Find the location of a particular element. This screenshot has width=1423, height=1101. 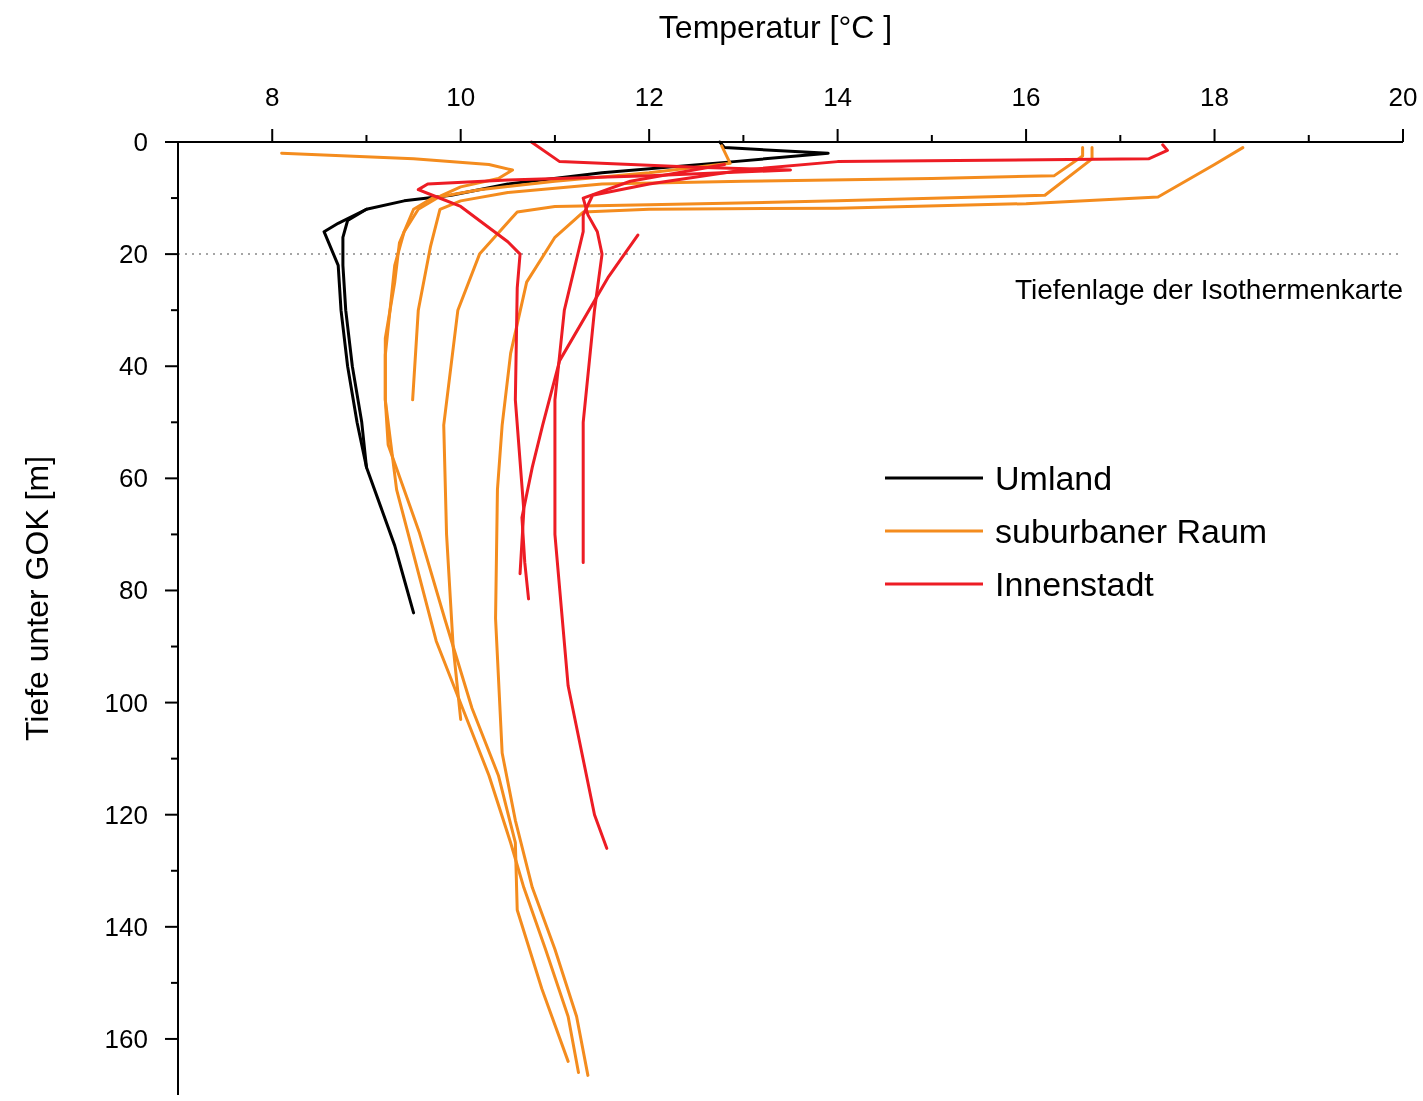

y-tick-label: 60 is located at coordinates (133, 478).